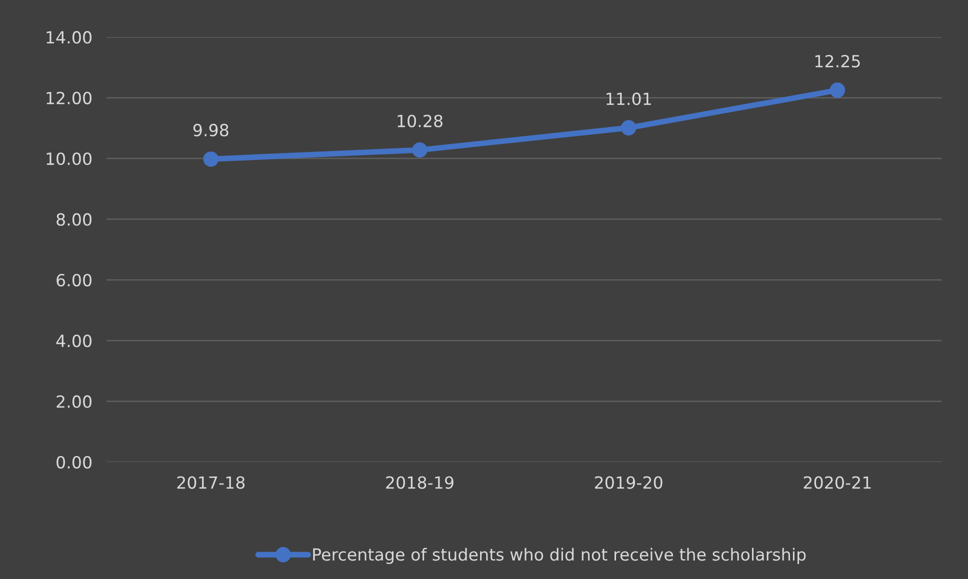 This screenshot has height=579, width=968. I want to click on data-label: 11.01, so click(628, 99).